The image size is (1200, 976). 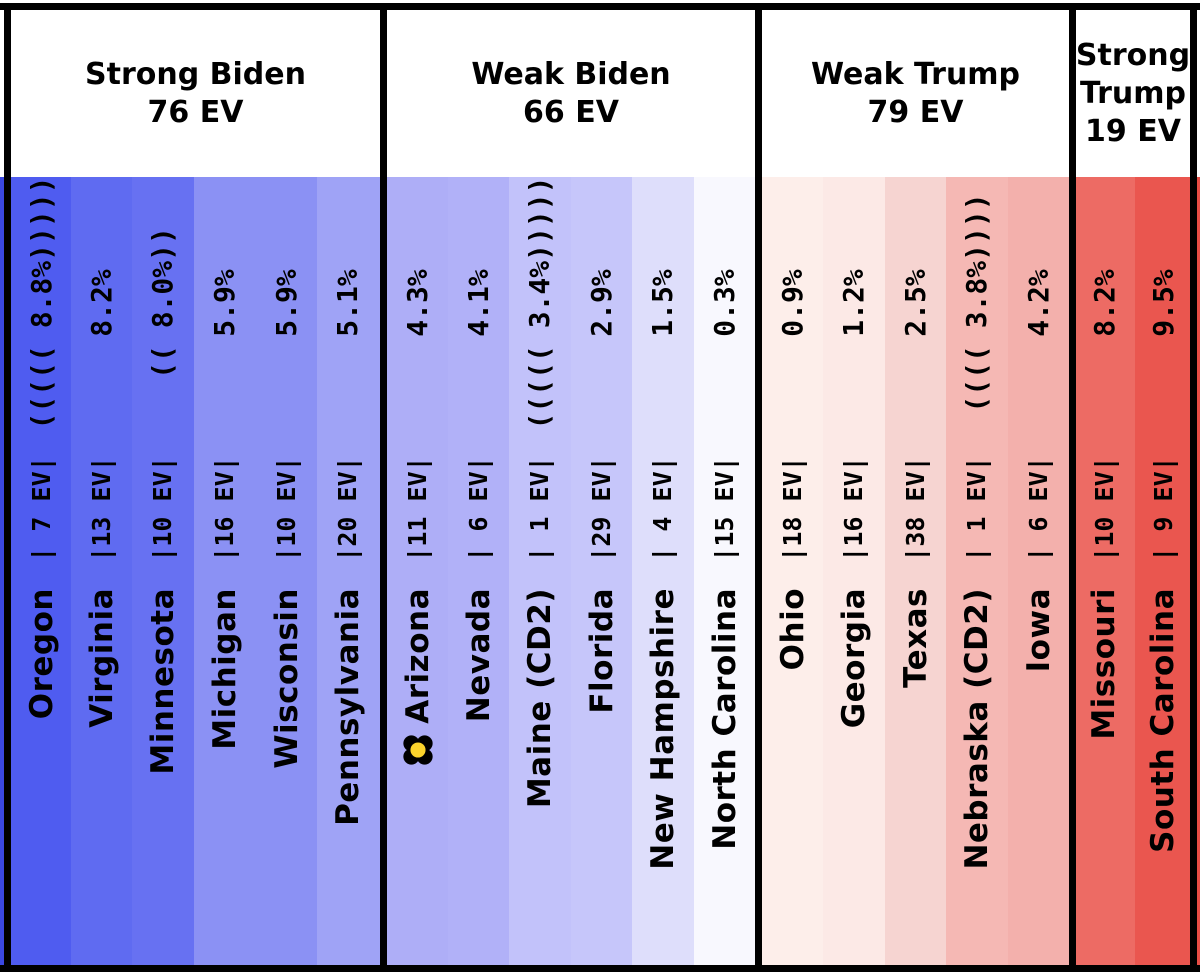 I want to click on group-header-strong-trump: Strong Trump 19 EV, so click(x=1133, y=93).